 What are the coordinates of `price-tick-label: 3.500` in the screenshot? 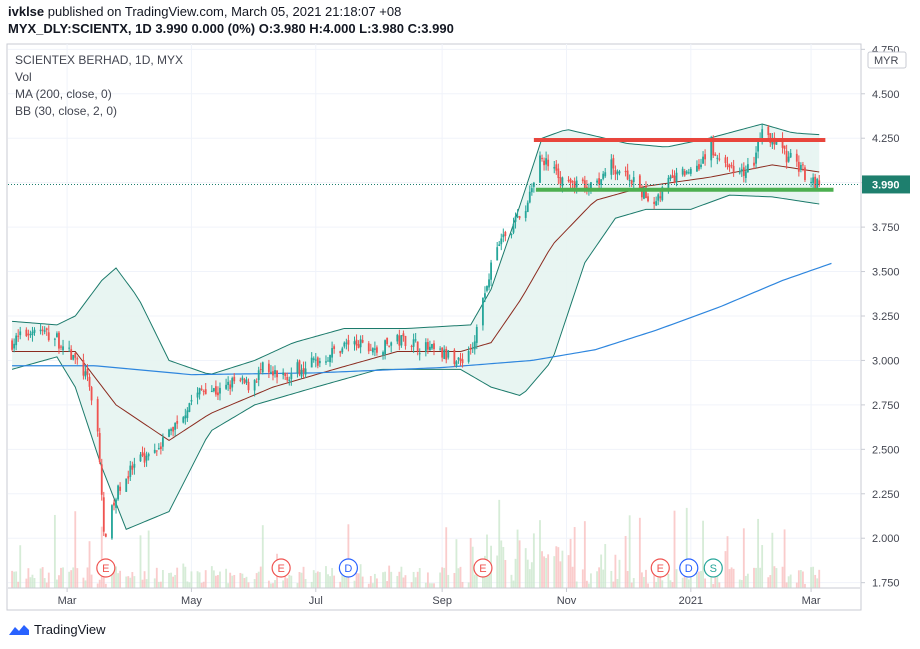 It's located at (886, 273).